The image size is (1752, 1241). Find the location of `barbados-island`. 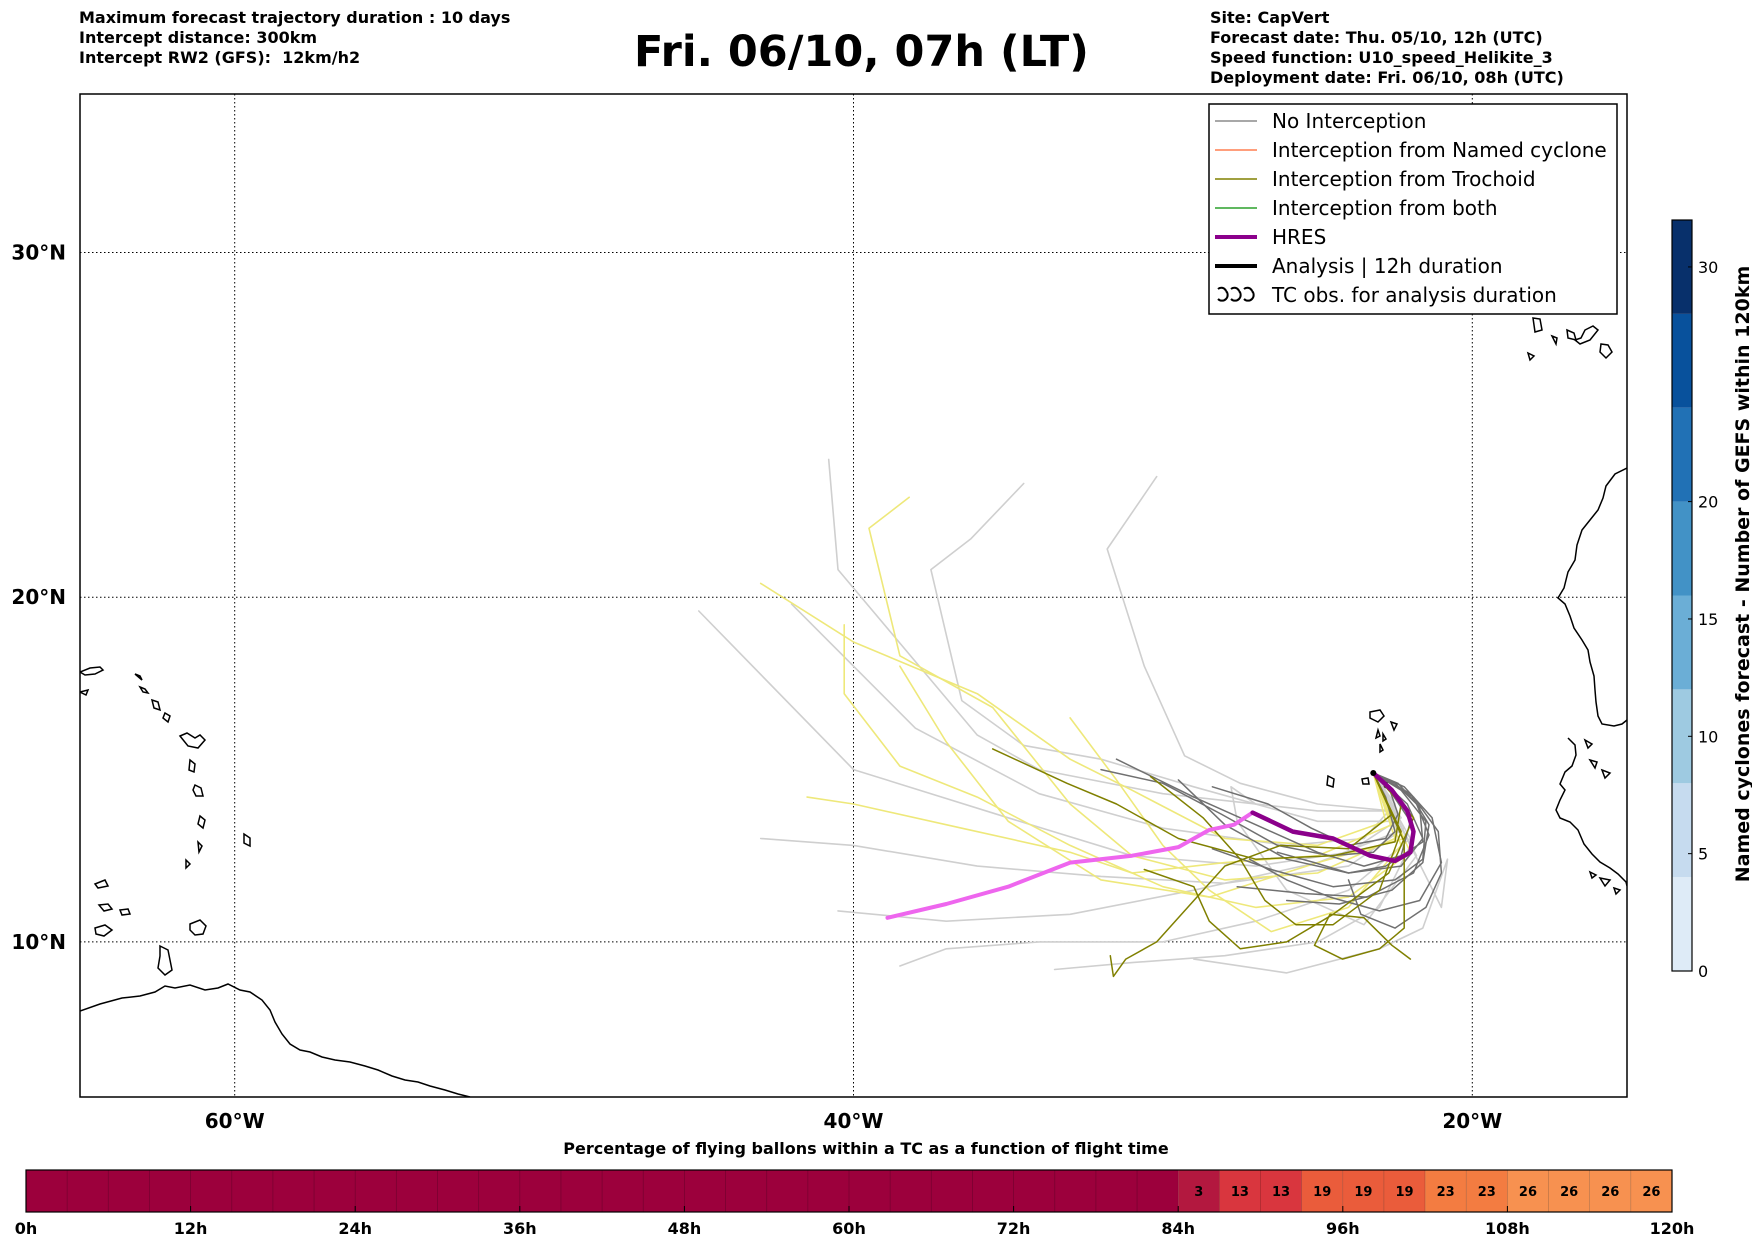

barbados-island is located at coordinates (247, 840).